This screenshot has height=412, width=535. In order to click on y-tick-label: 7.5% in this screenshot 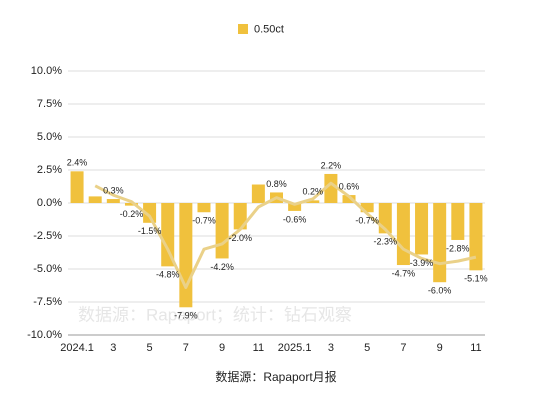, I will do `click(49, 104)`.